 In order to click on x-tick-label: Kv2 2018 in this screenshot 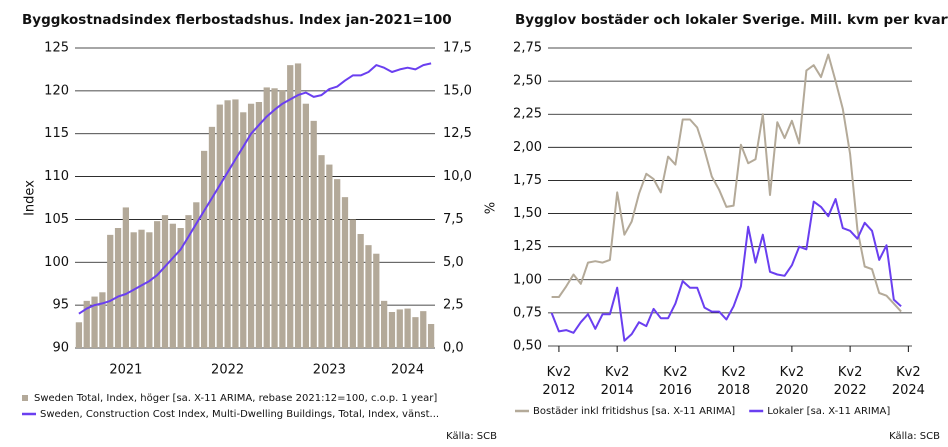, I will do `click(733, 381)`.